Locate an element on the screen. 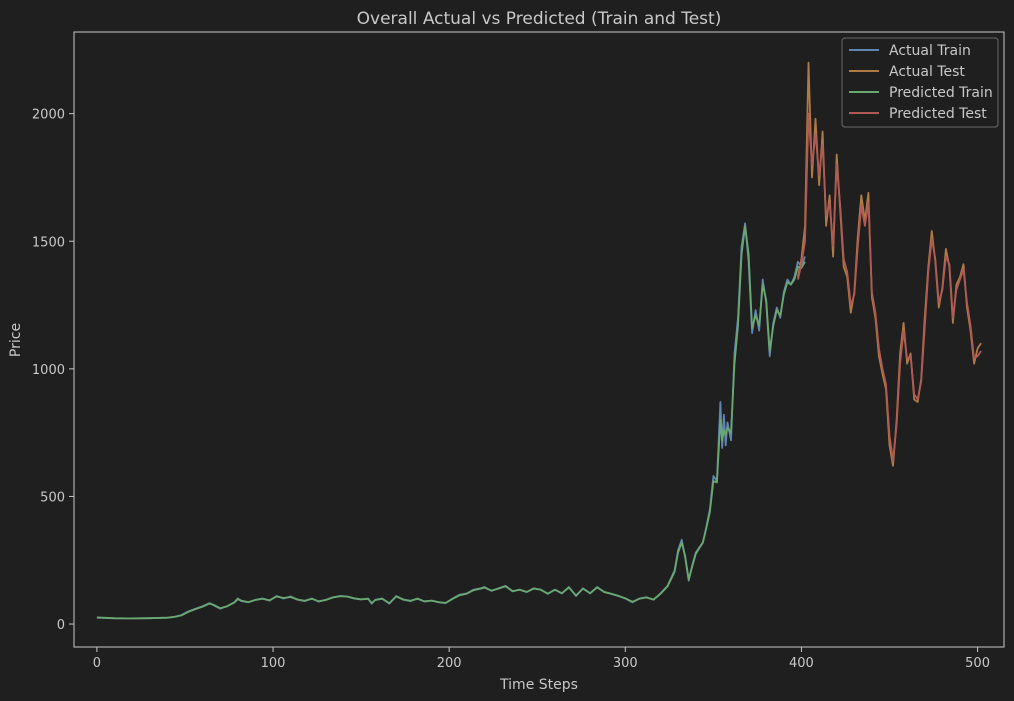 The height and width of the screenshot is (701, 1014). x-tick-label: 100 is located at coordinates (273, 663).